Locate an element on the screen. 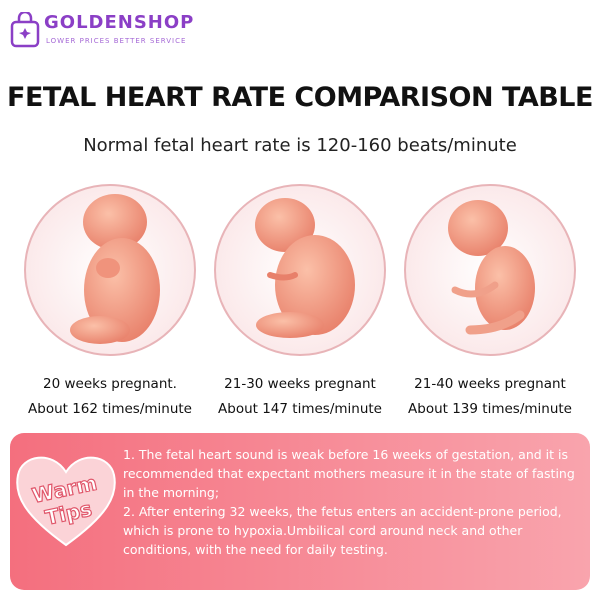 The height and width of the screenshot is (600, 600). tagline: LOWER PRICES BETTER SERVICE is located at coordinates (116, 41).